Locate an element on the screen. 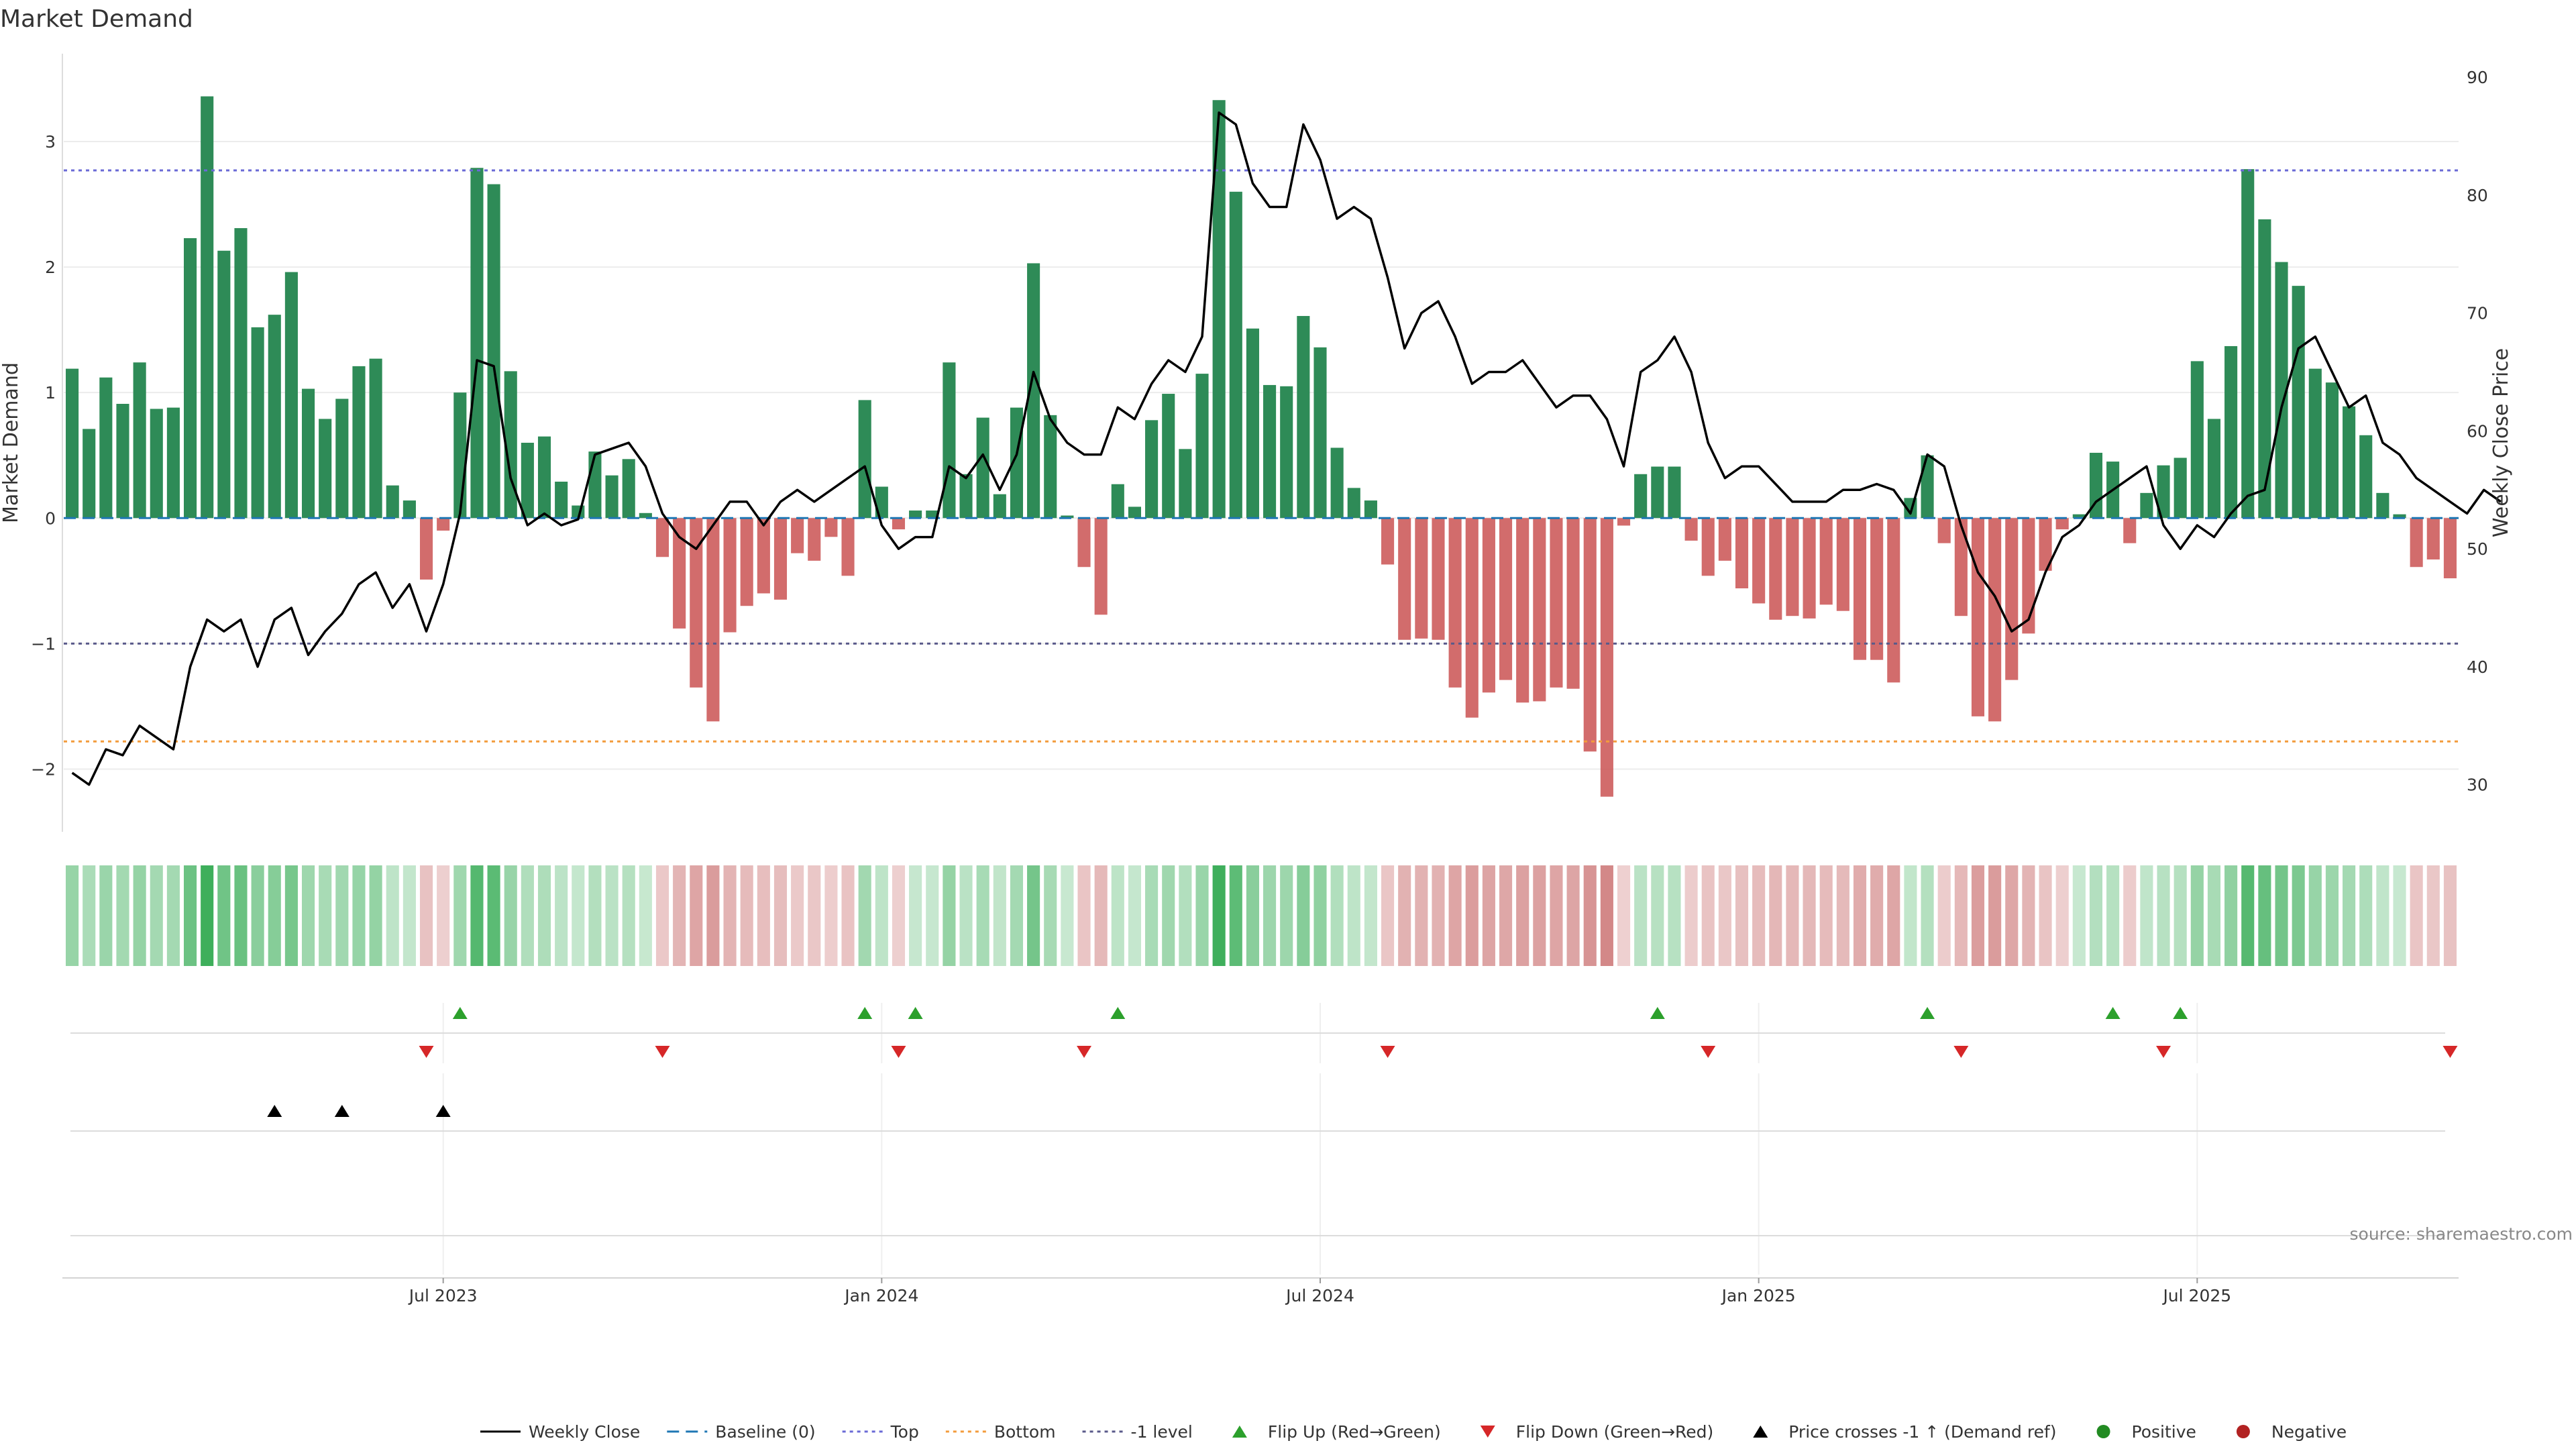 The width and height of the screenshot is (2576, 1449). flip-up-marker is located at coordinates (2113, 1013).